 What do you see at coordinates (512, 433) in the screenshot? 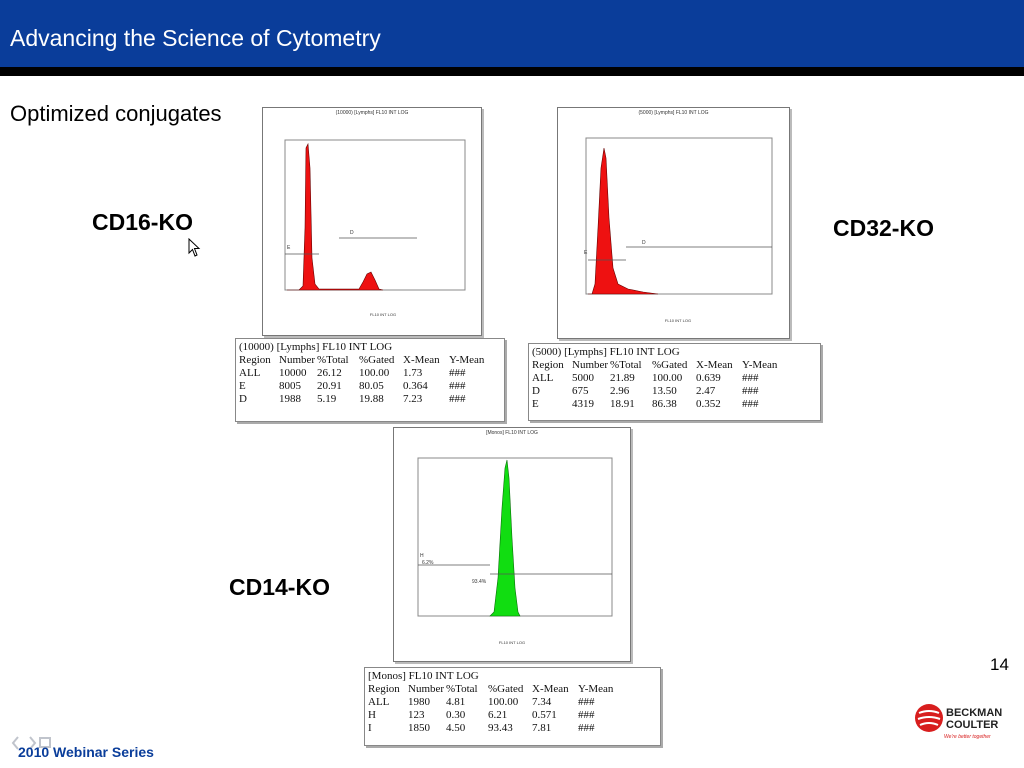
I see `histogram-title: [Monos] FL10 INT LOG` at bounding box center [512, 433].